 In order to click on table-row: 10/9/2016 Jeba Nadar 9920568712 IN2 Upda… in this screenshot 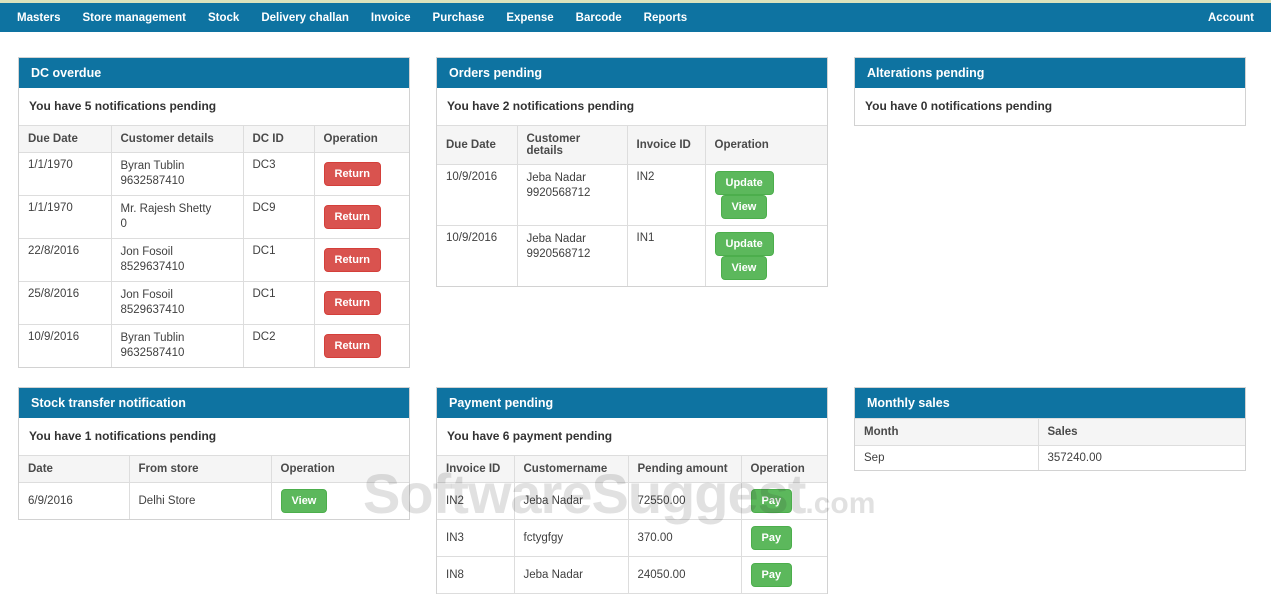, I will do `click(632, 195)`.